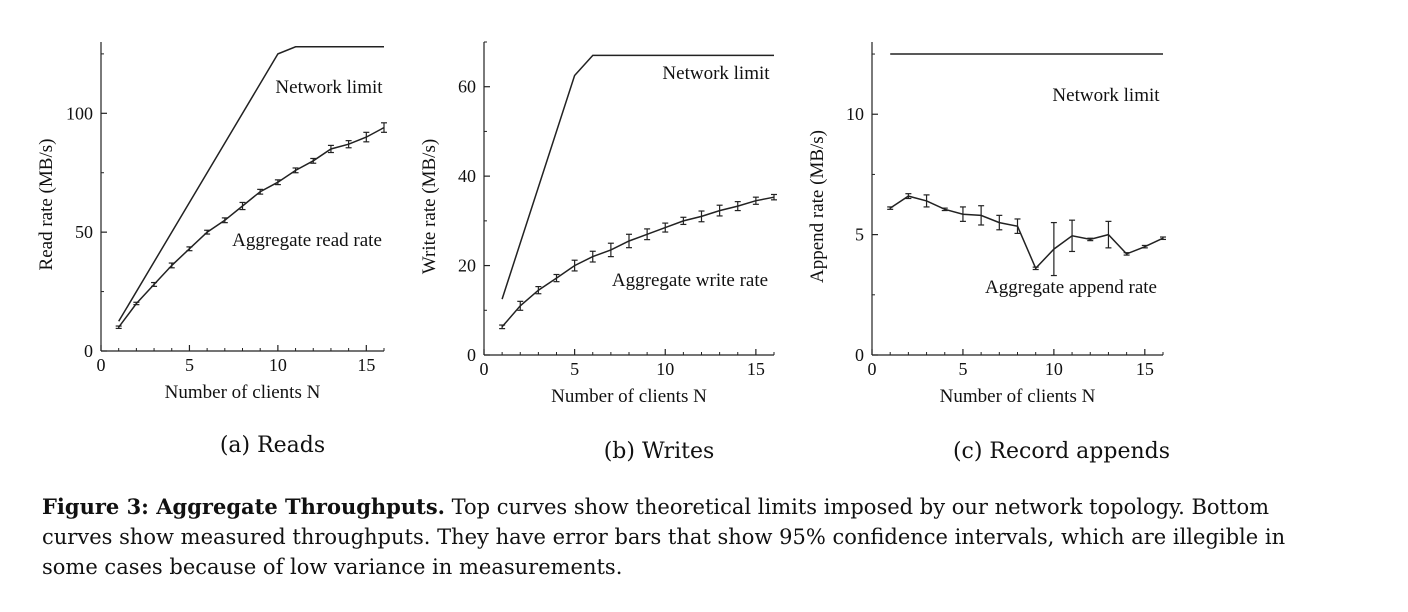  What do you see at coordinates (574, 369) in the screenshot?
I see `chart-1-x-tick-label: 5` at bounding box center [574, 369].